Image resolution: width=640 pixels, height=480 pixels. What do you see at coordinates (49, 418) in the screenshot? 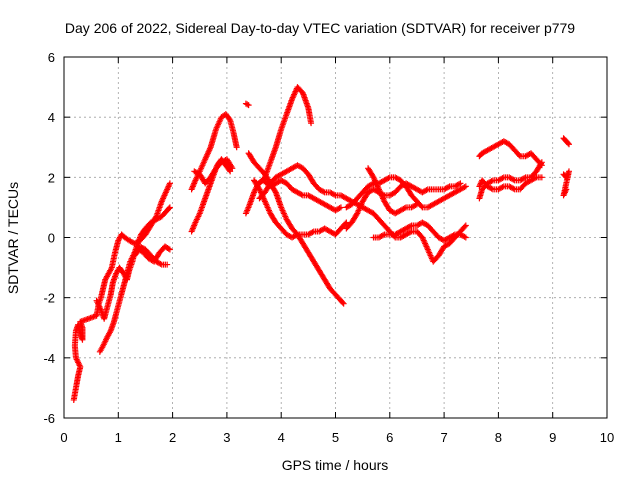
I see `y-tick-label: -6` at bounding box center [49, 418].